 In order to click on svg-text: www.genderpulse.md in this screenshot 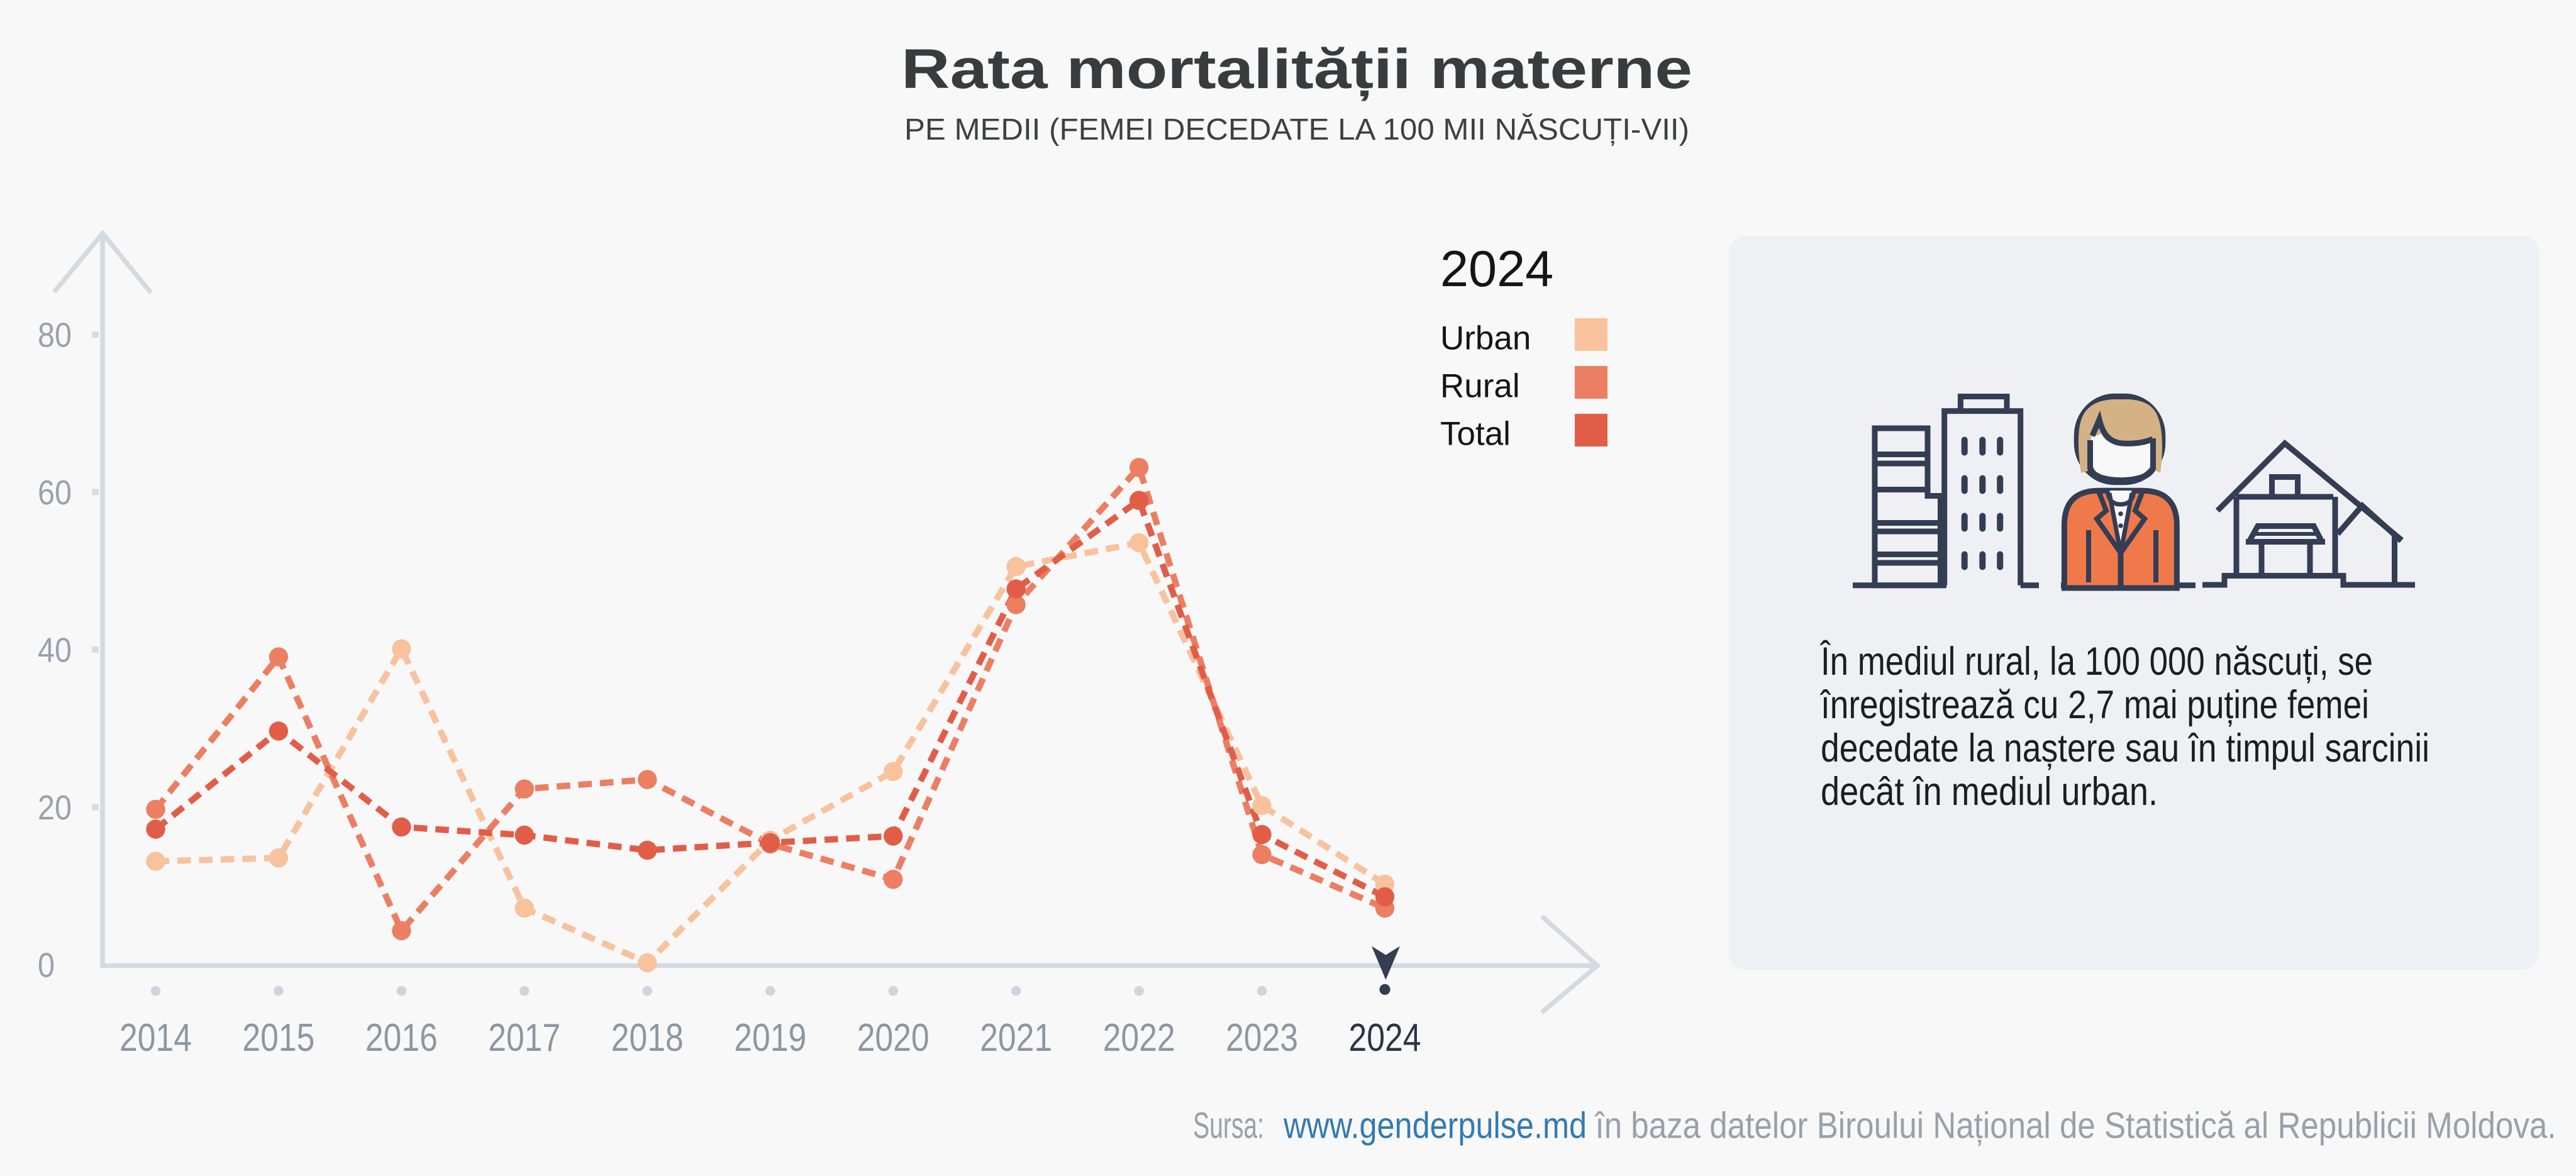, I will do `click(1435, 1126)`.